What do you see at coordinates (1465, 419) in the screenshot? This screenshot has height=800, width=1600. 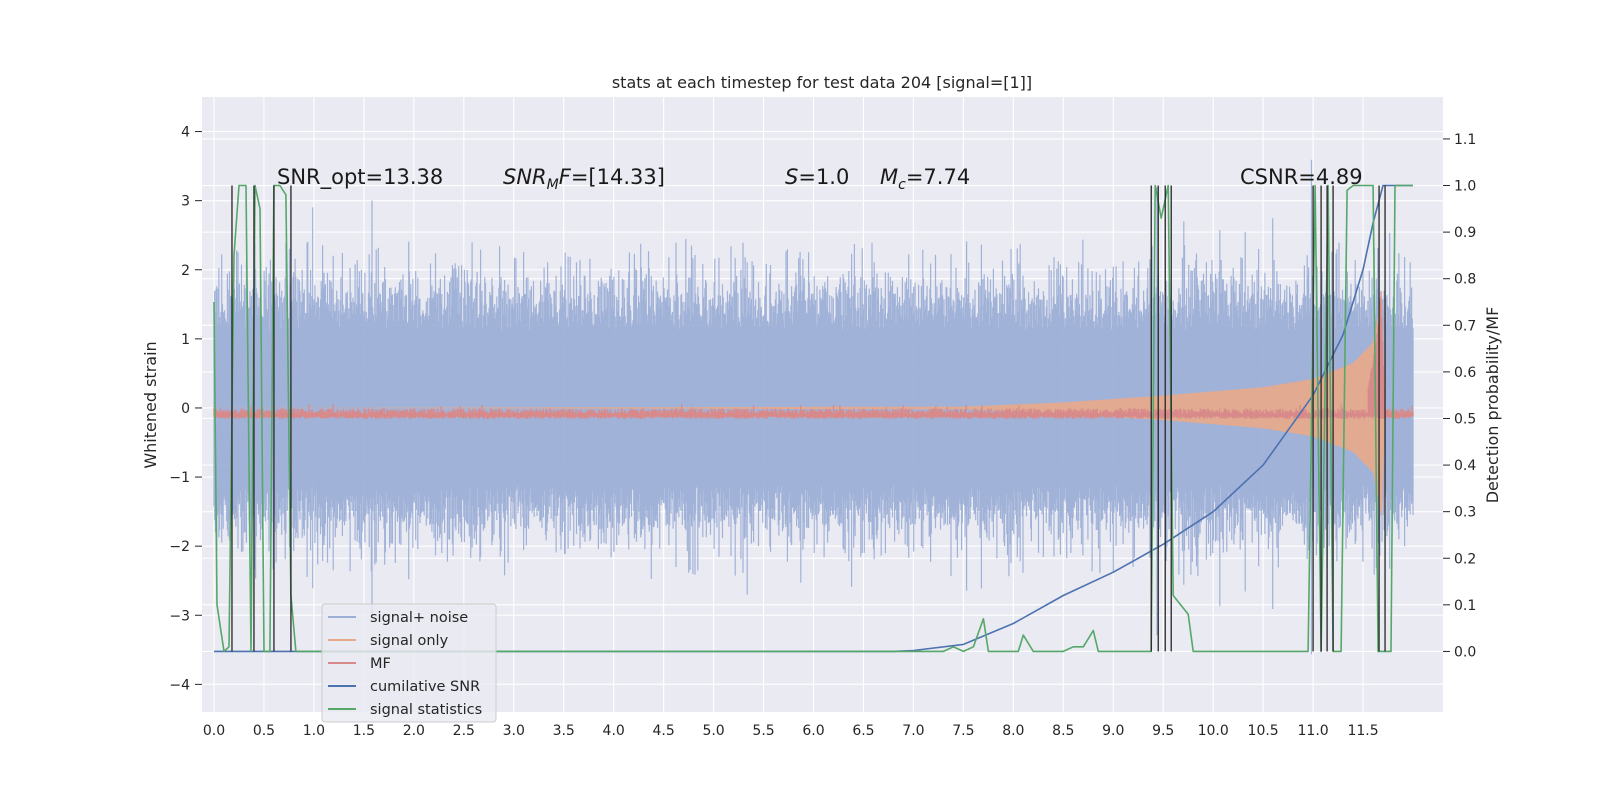 I see `y-tick-label-right: 0.5` at bounding box center [1465, 419].